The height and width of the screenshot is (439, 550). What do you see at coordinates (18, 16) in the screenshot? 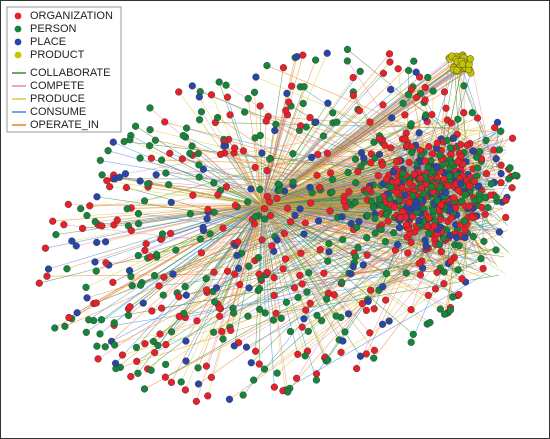
I see `legend-node-marker` at bounding box center [18, 16].